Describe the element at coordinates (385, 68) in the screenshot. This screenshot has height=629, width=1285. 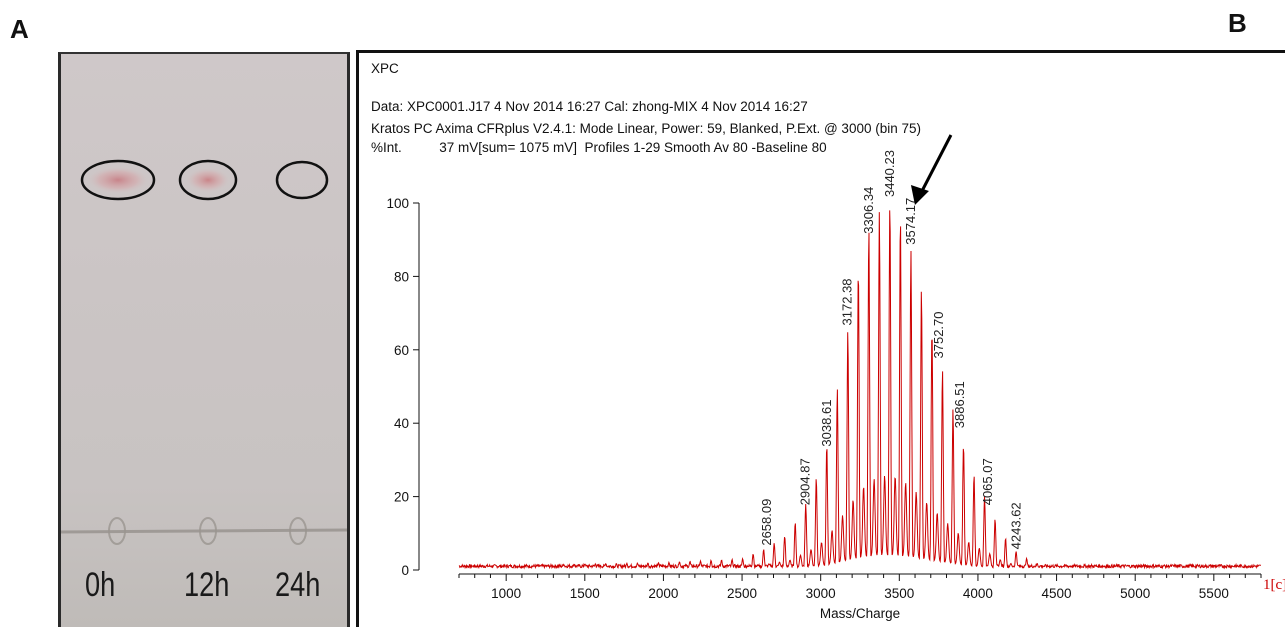
I see `spectrum-title: XPC` at that location.